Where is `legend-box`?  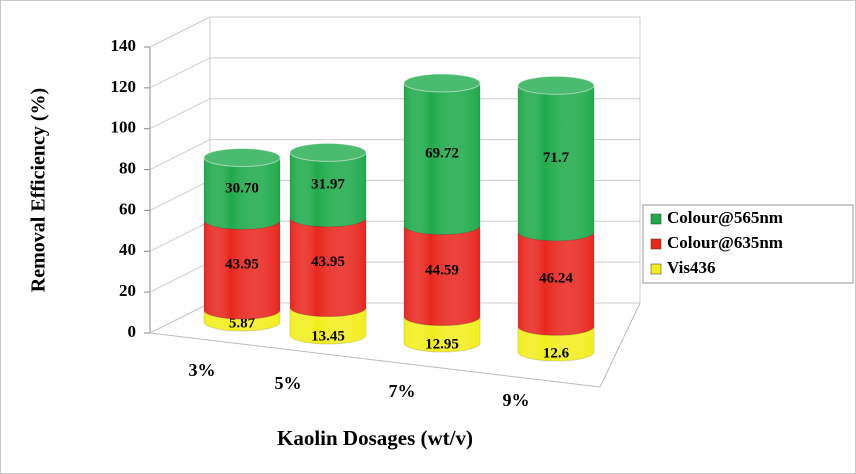
legend-box is located at coordinates (748, 244).